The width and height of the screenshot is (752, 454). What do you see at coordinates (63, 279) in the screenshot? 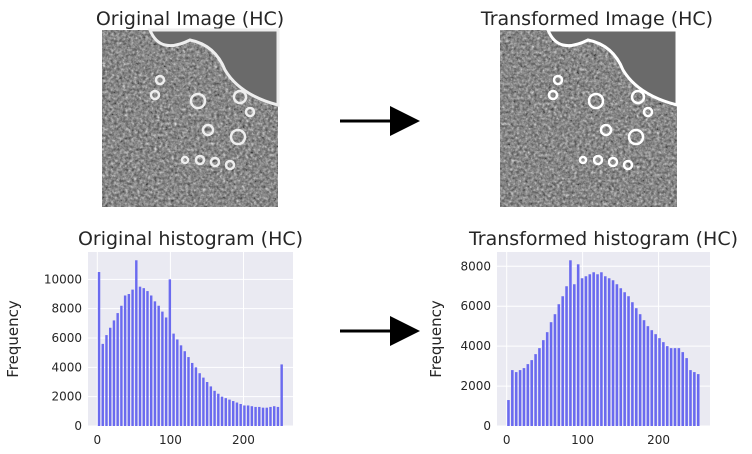
I see `y-tick-label: 10000` at bounding box center [63, 279].